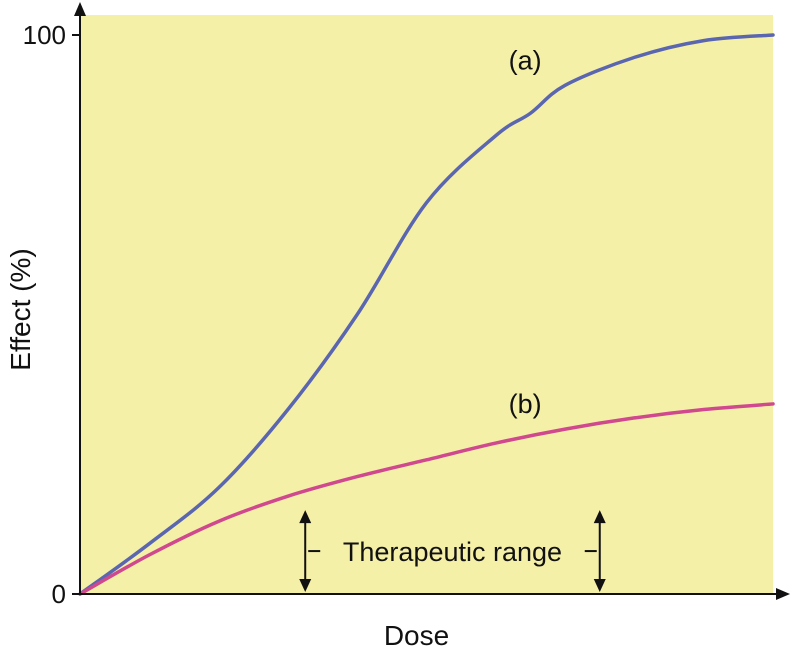 The image size is (792, 654). What do you see at coordinates (20, 309) in the screenshot?
I see `y-axis-title: Effect (%)` at bounding box center [20, 309].